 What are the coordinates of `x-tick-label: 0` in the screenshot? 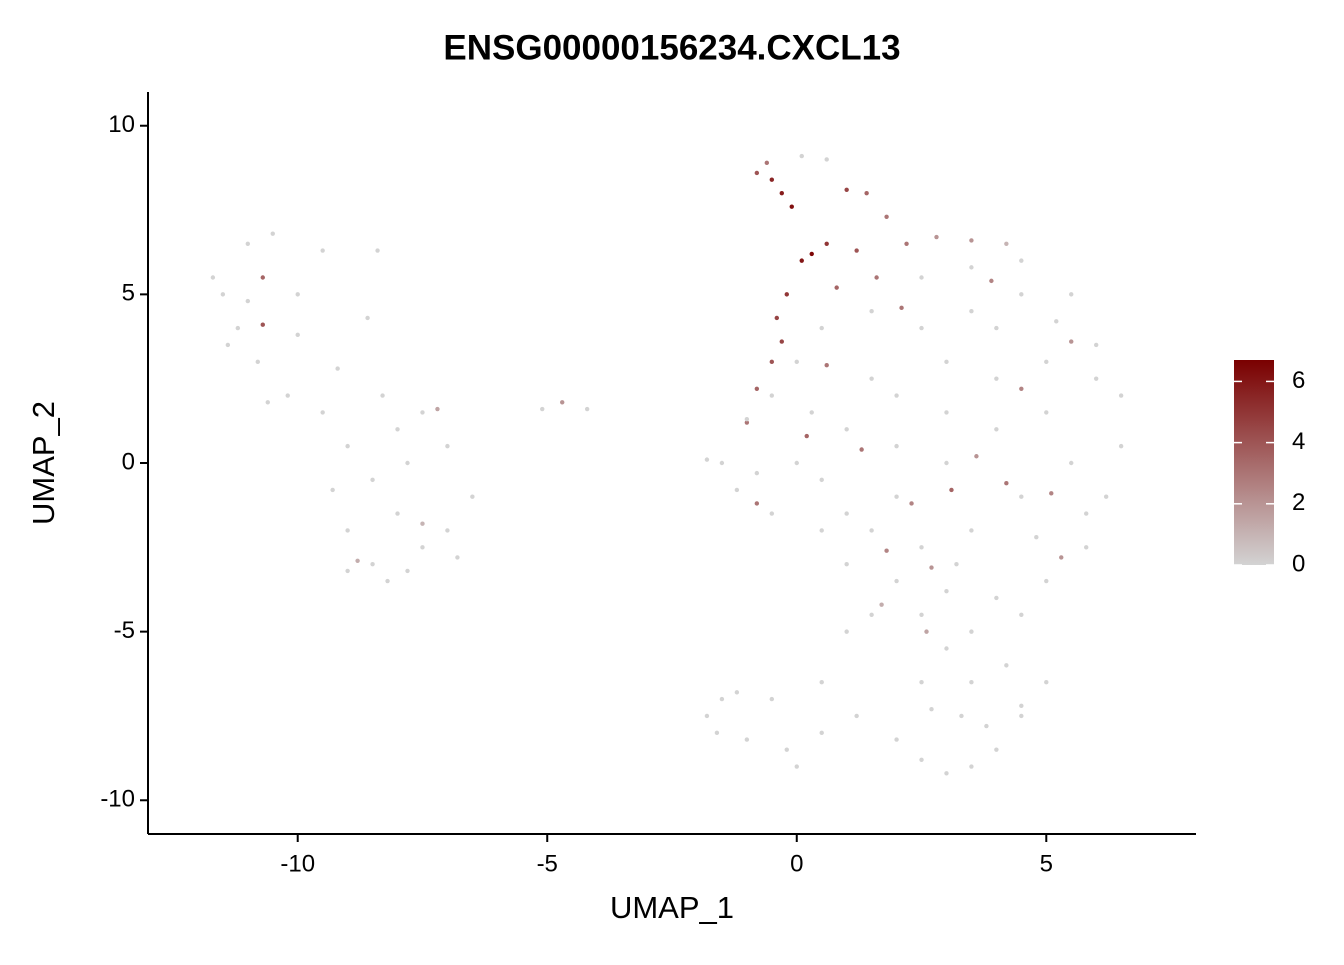 It's located at (796, 863).